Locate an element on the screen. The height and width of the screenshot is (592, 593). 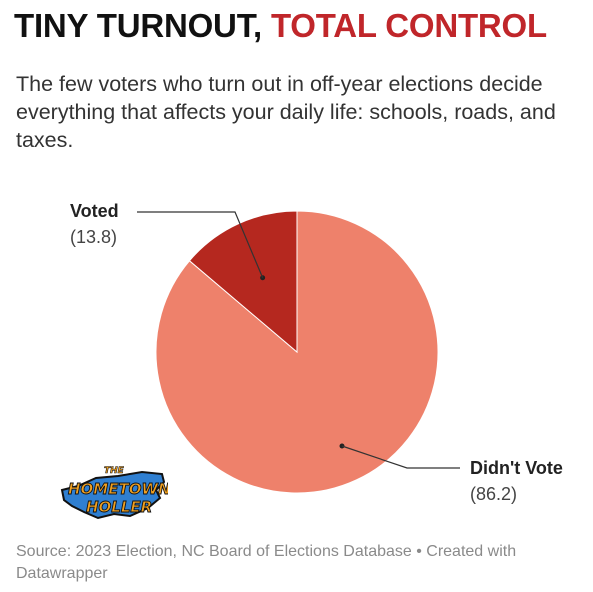
didnt-vote-value-label: (86.2) is located at coordinates (493, 494).